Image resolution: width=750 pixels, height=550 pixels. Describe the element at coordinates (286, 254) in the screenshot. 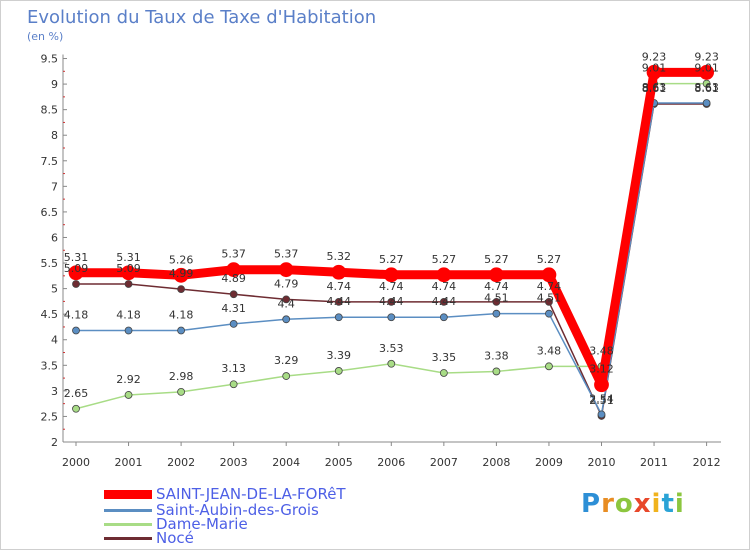

I see `data-label: 5.37` at that location.